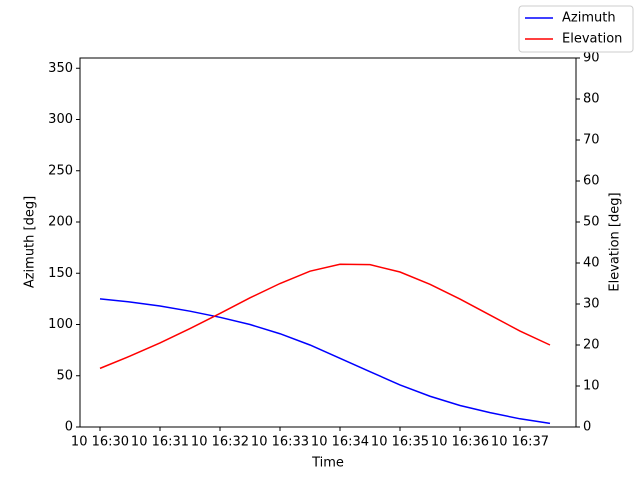 Image resolution: width=640 pixels, height=480 pixels. Describe the element at coordinates (400, 442) in the screenshot. I see `x-tick-label: 10 16:35` at that location.